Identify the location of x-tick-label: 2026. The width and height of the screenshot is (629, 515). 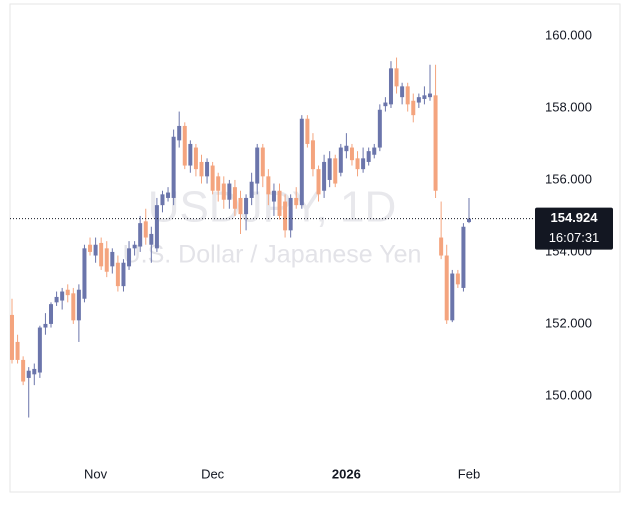
(346, 473).